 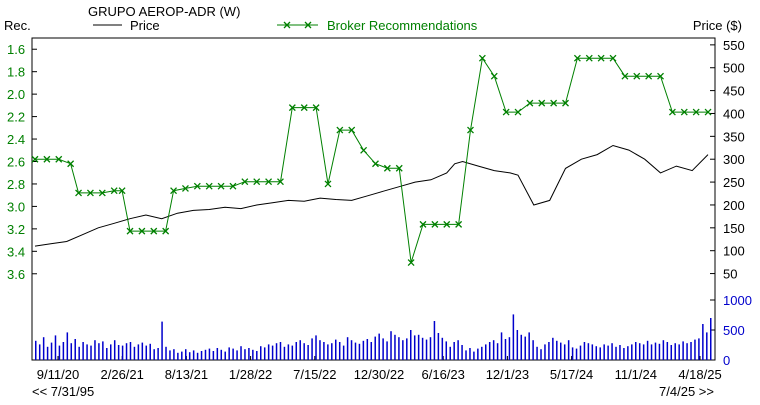 What do you see at coordinates (734, 113) in the screenshot?
I see `price-tick-label: 400` at bounding box center [734, 113].